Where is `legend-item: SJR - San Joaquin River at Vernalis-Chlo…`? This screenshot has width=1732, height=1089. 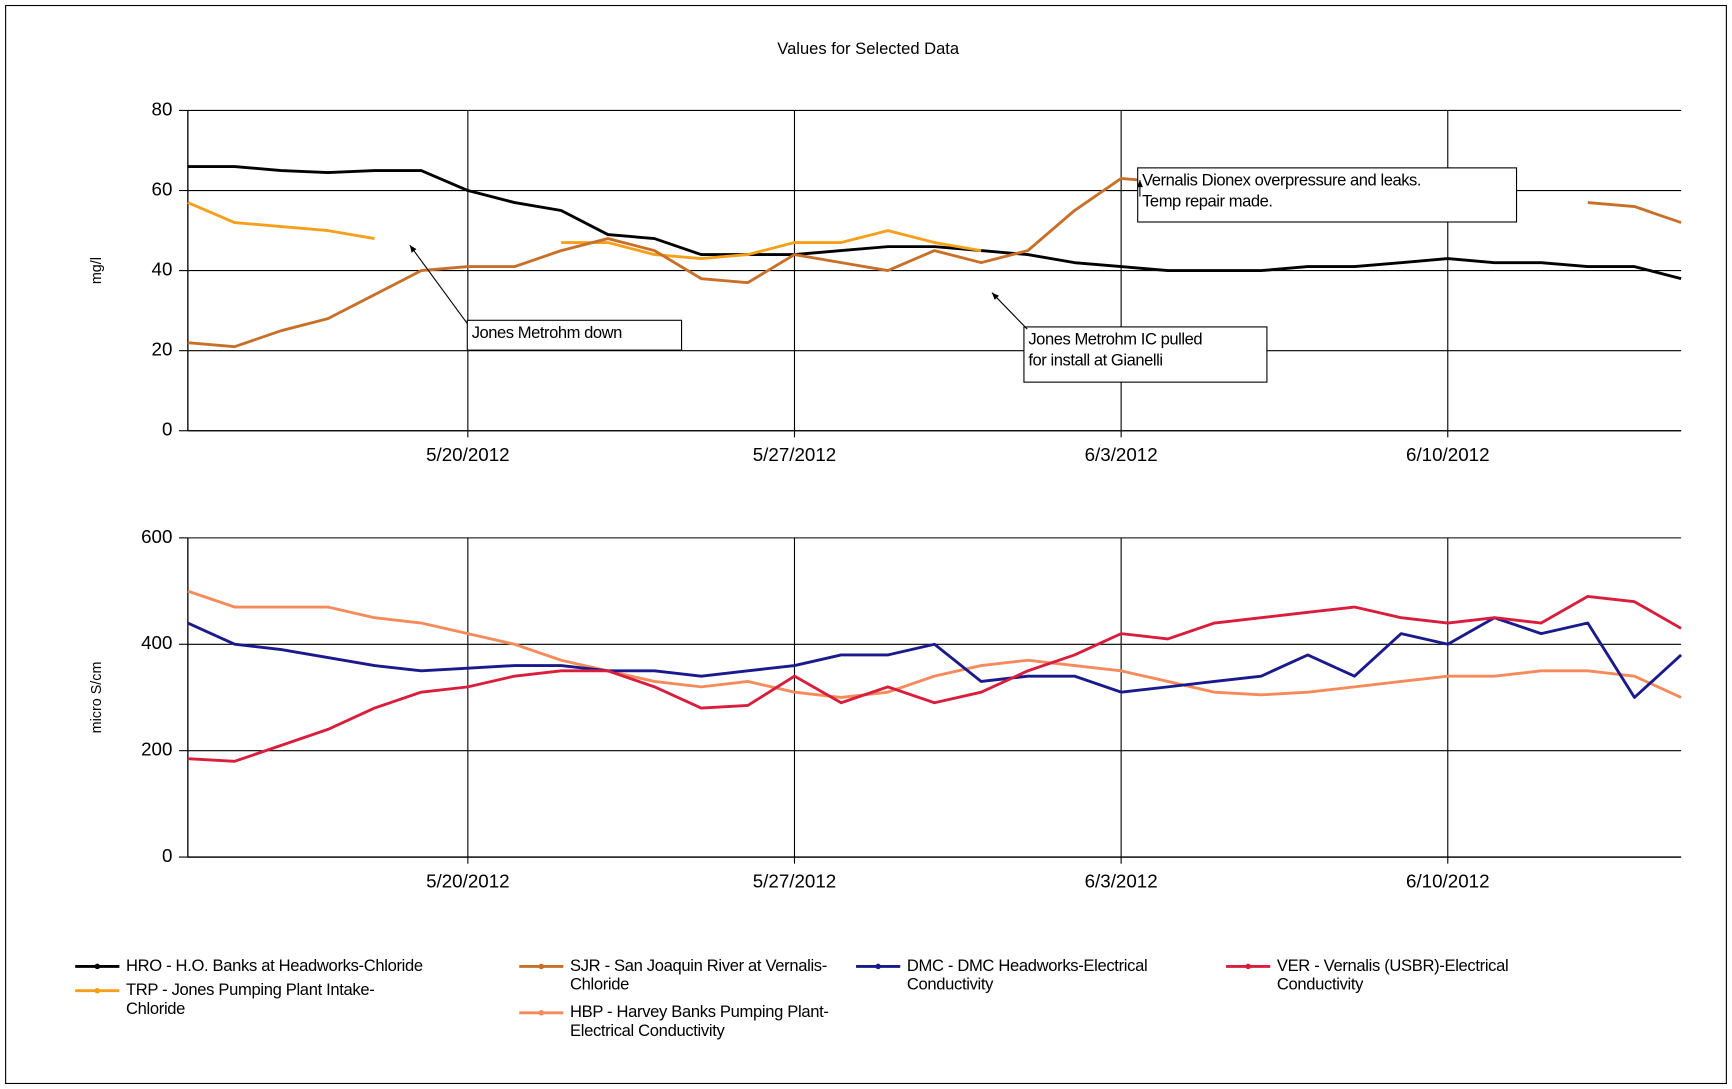 legend-item: SJR - San Joaquin River at Vernalis-Chlo… is located at coordinates (698, 975).